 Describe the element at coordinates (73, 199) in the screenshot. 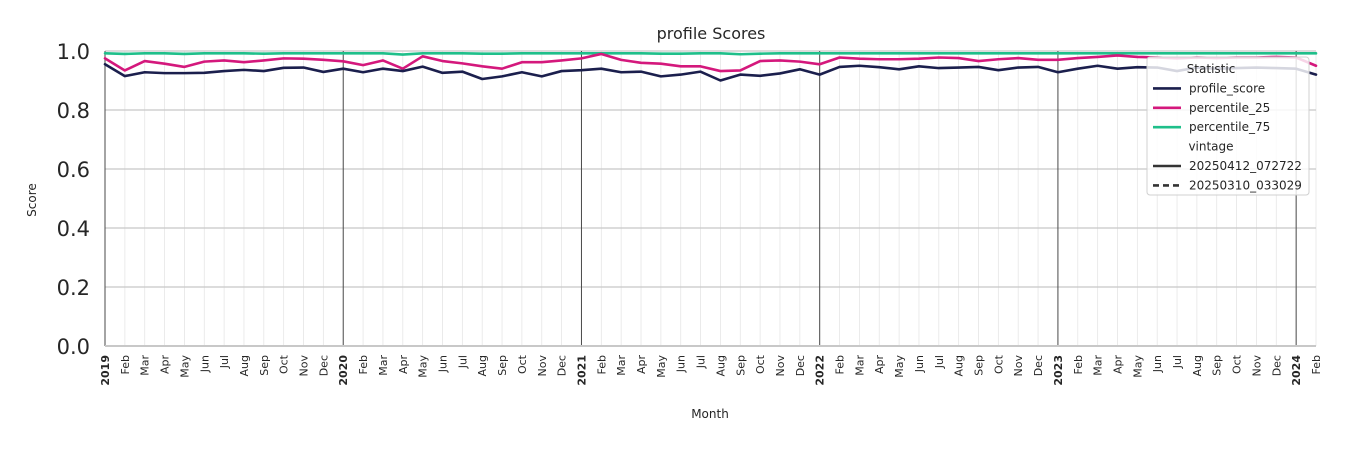

I see `y-tick-labels: 0.0 0.2 0.4 0.6 0.8 1.0` at that location.